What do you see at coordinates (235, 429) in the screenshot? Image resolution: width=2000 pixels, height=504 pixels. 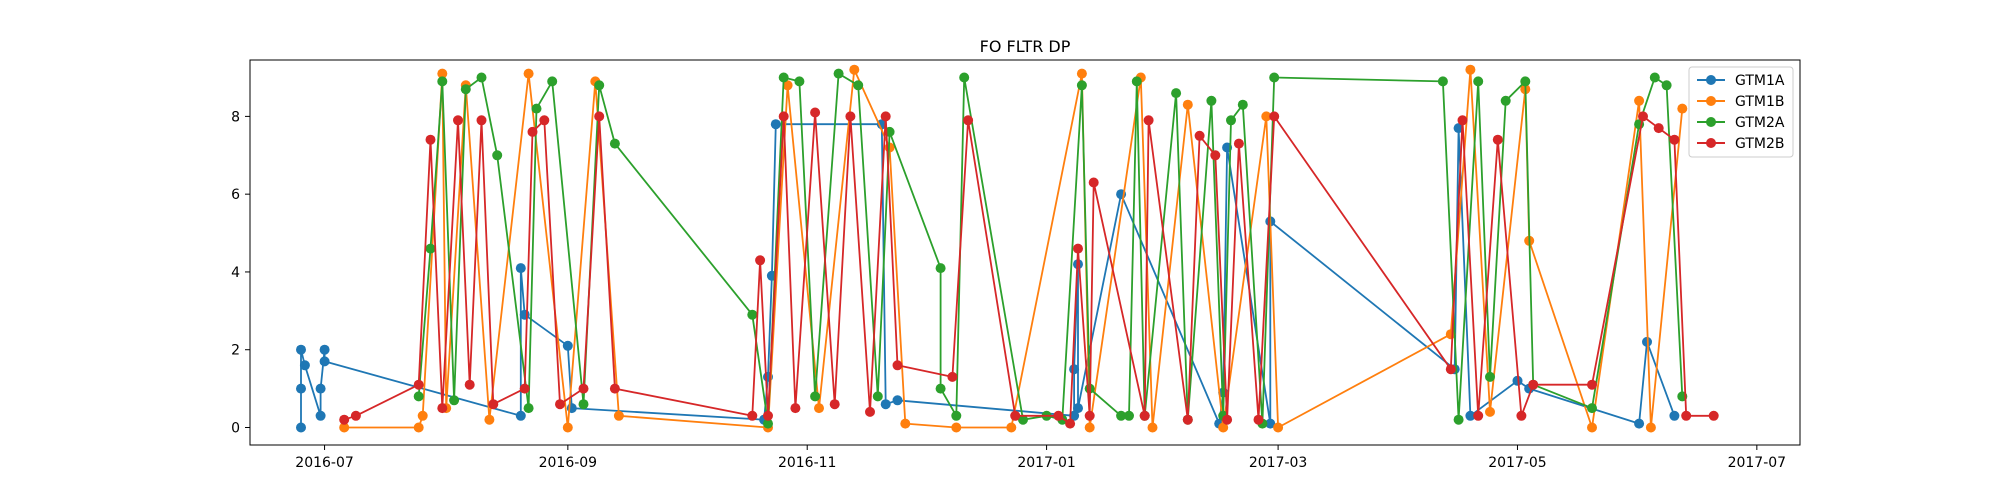 I see `y-tick-label: 0` at bounding box center [235, 429].